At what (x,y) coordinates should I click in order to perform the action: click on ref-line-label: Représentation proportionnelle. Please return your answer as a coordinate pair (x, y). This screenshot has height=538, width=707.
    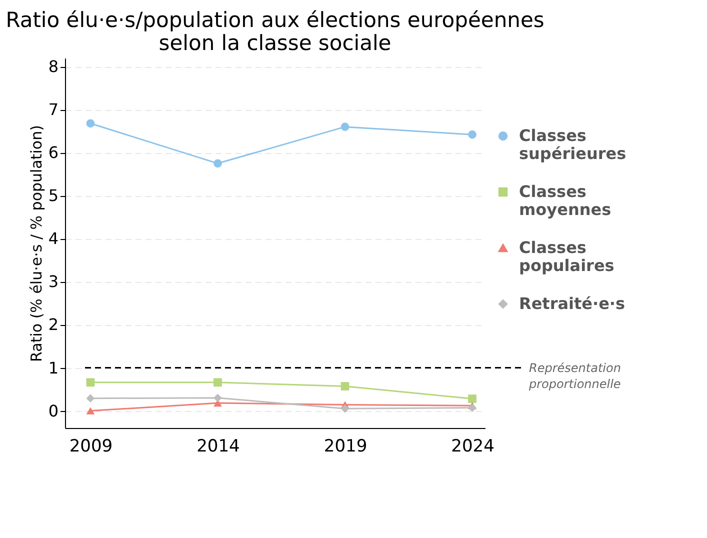
    Looking at the image, I should click on (574, 375).